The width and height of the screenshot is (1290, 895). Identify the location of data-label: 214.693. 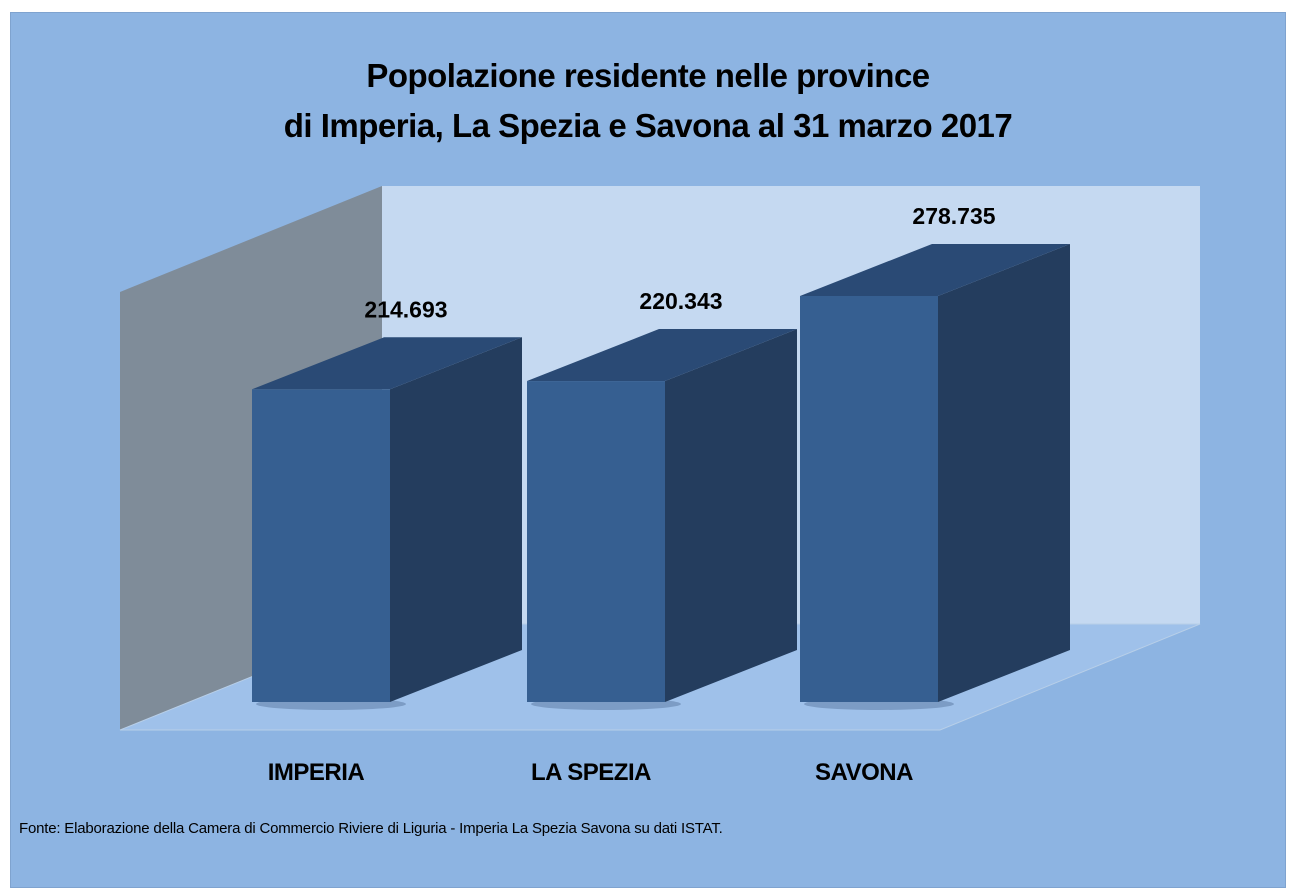
(405, 309).